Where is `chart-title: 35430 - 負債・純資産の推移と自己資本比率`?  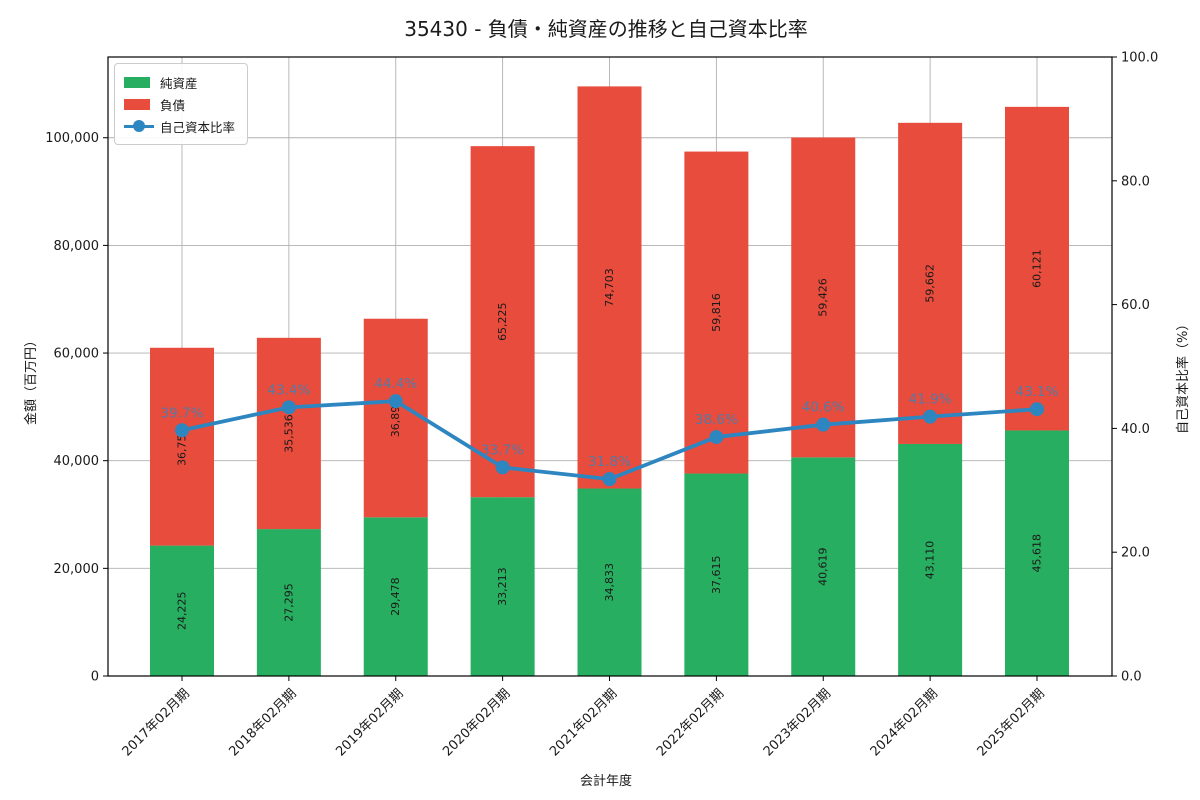 chart-title: 35430 - 負債・純資産の推移と自己資本比率 is located at coordinates (606, 29).